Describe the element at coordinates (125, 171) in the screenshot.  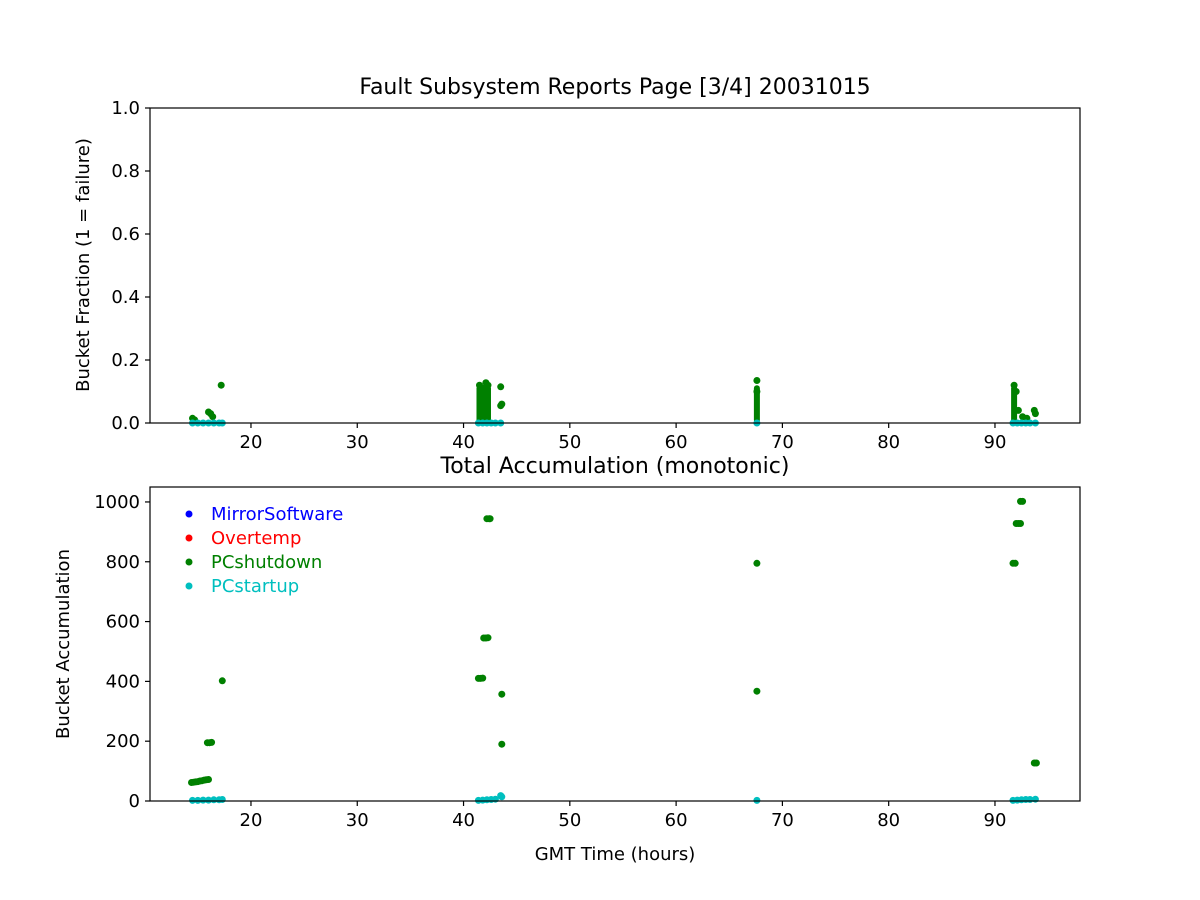
I see `top-y-tick-label: 0.8` at that location.